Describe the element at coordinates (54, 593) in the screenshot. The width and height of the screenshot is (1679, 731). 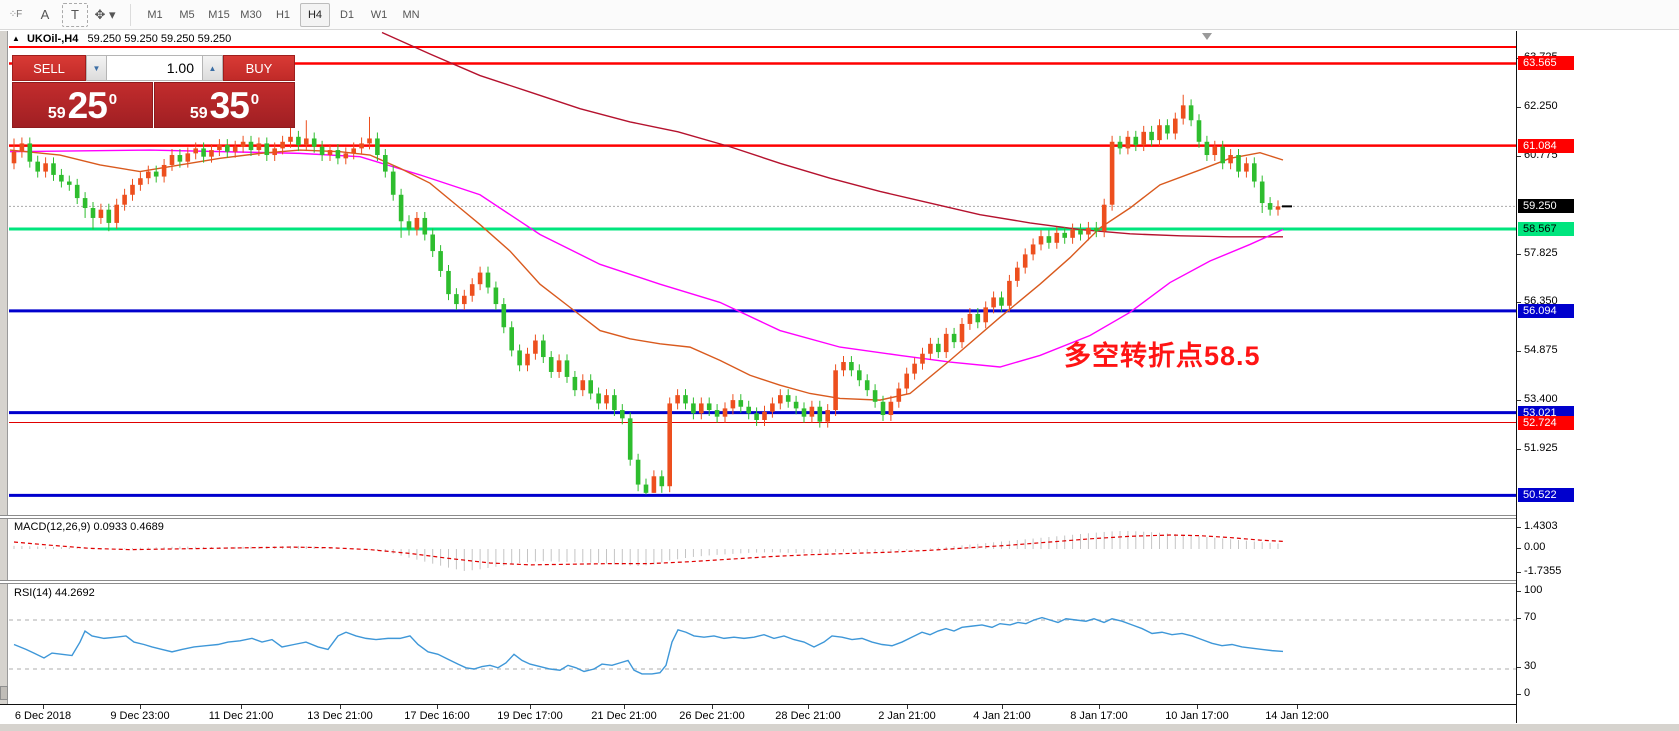
I see `rsi-label: RSI(14) 44.2692` at that location.